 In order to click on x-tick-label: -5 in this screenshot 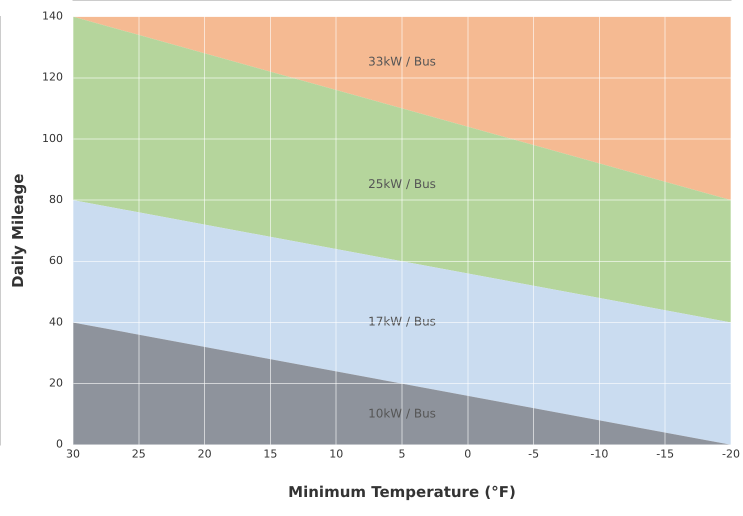, I will do `click(534, 453)`.